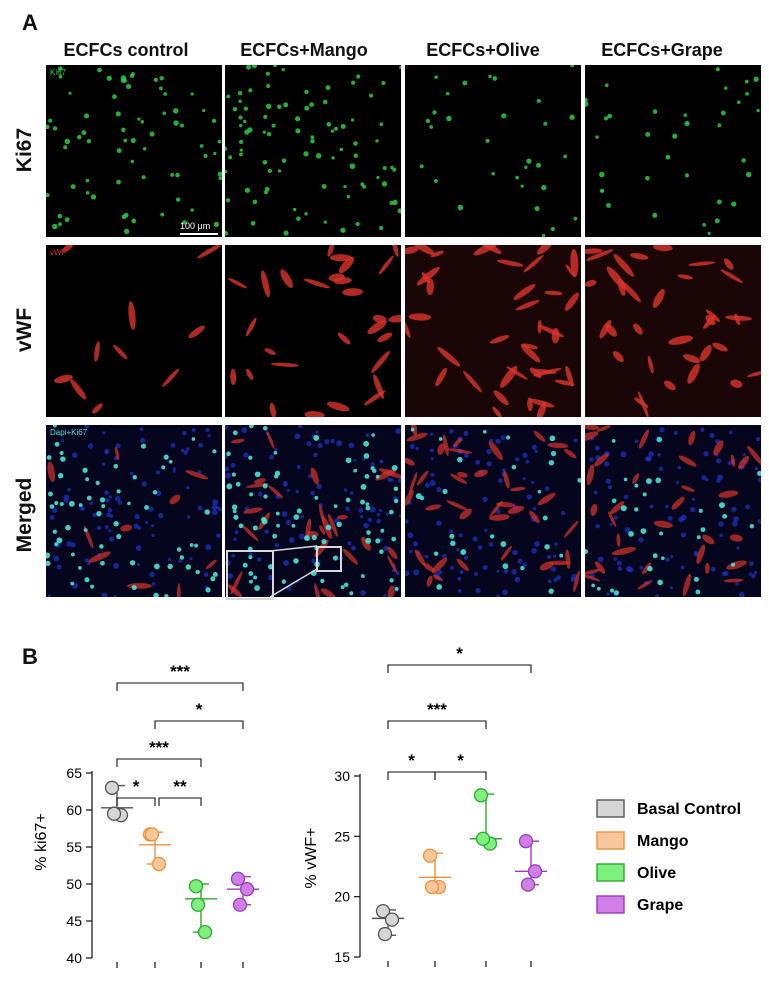 The width and height of the screenshot is (769, 983). What do you see at coordinates (610, 840) in the screenshot?
I see `legend-swatch-mango` at bounding box center [610, 840].